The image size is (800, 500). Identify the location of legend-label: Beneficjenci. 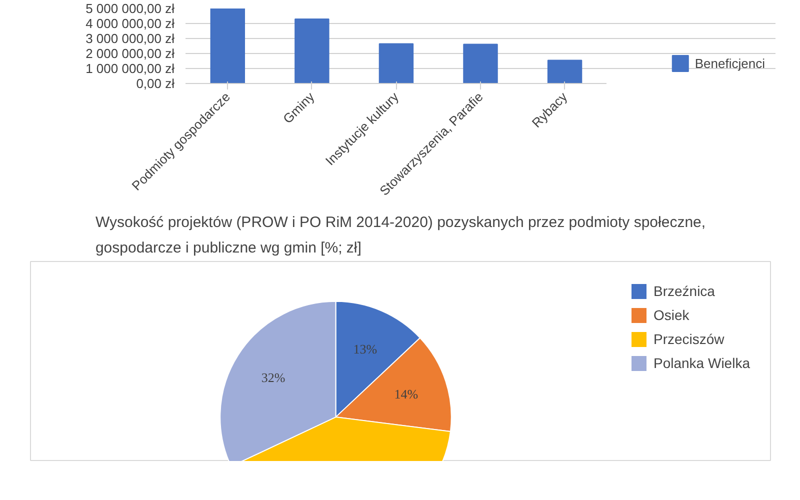
(729, 63).